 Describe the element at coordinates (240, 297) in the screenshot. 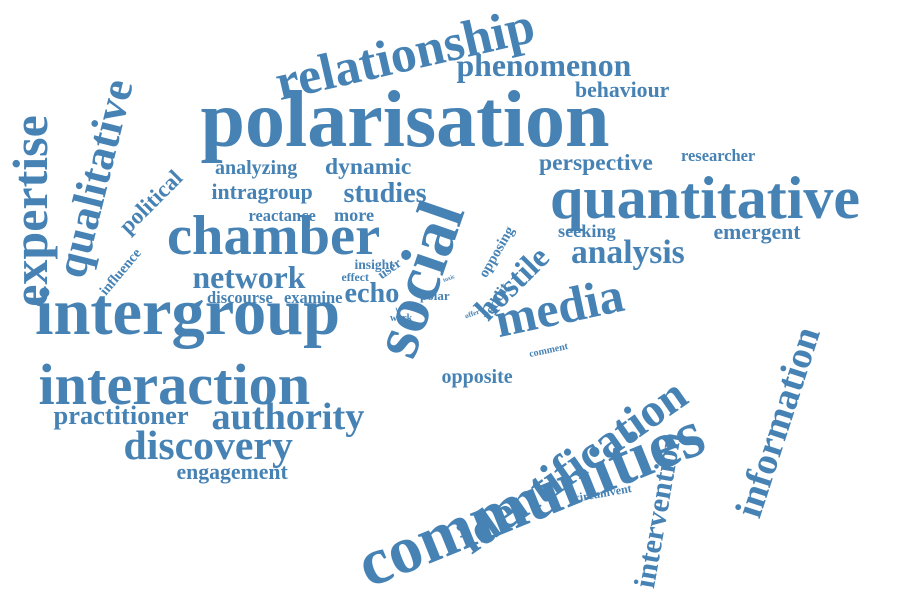

I see `word-discourse: discourse` at that location.